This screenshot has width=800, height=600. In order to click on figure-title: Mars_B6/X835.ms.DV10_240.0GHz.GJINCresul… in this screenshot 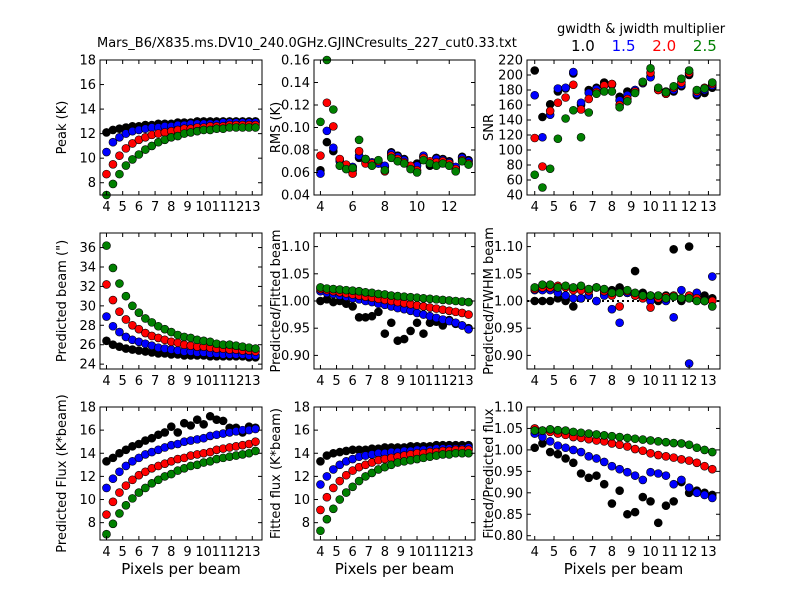, I will do `click(307, 43)`.